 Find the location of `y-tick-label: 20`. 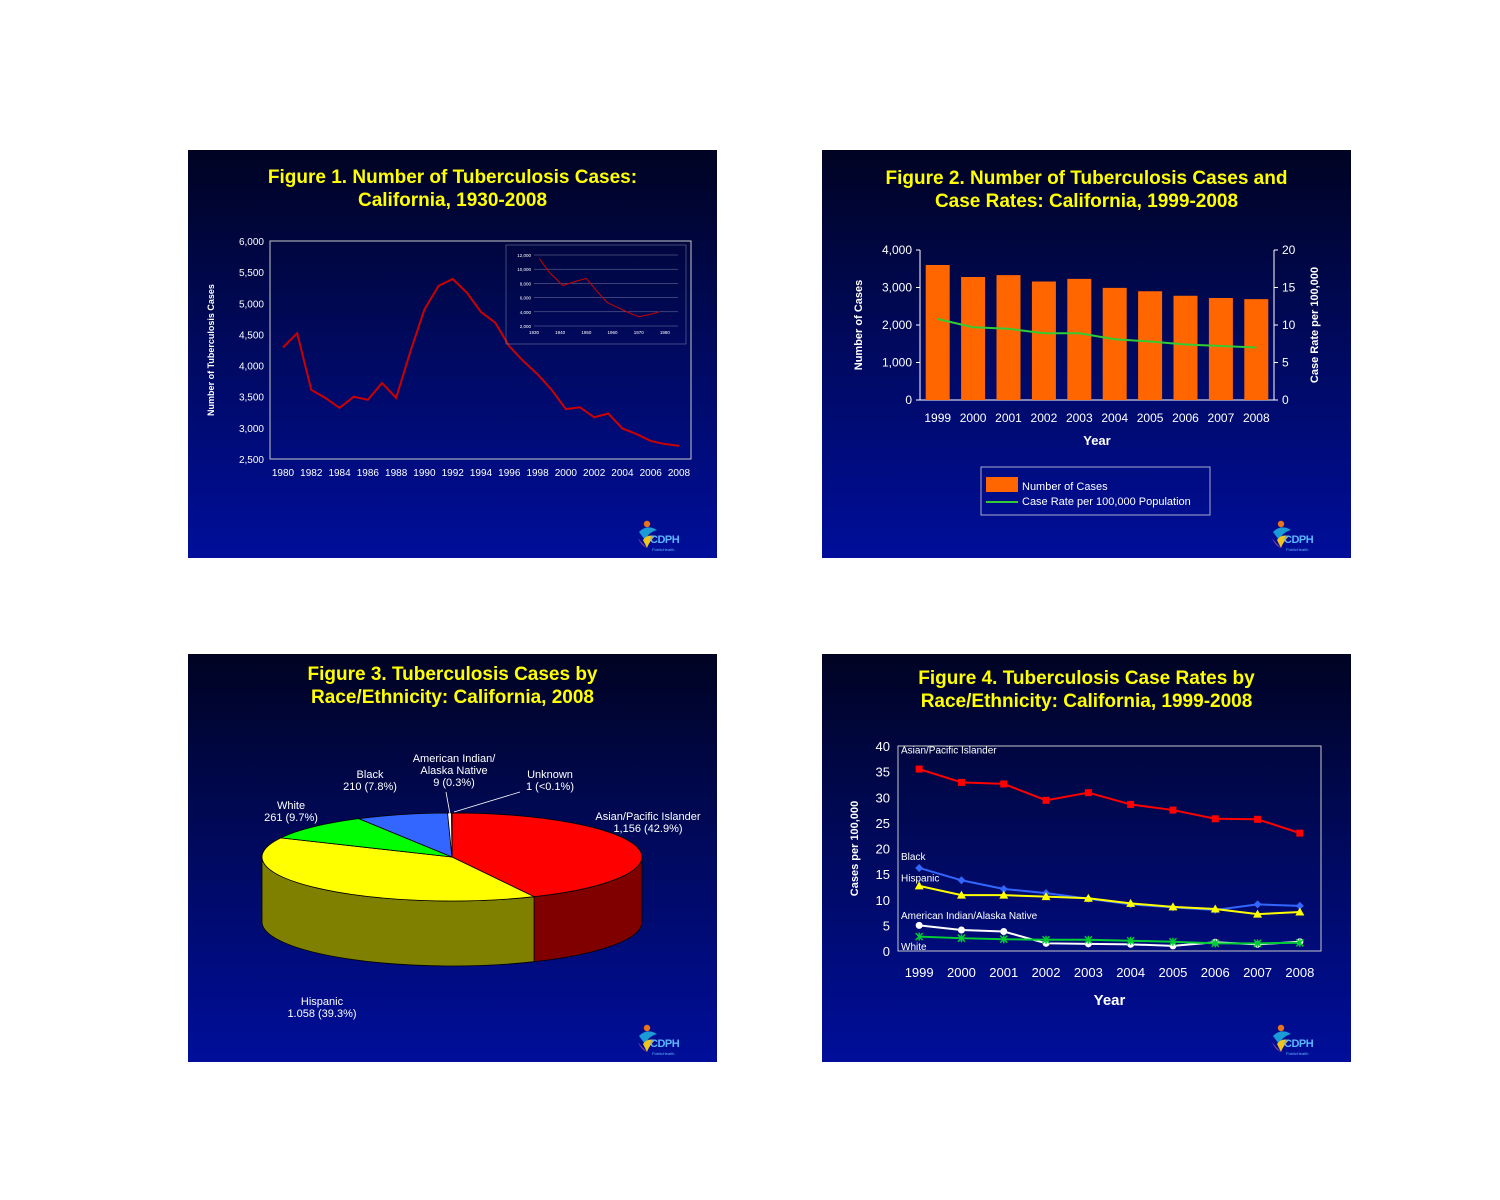

y-tick-label: 20 is located at coordinates (883, 849).